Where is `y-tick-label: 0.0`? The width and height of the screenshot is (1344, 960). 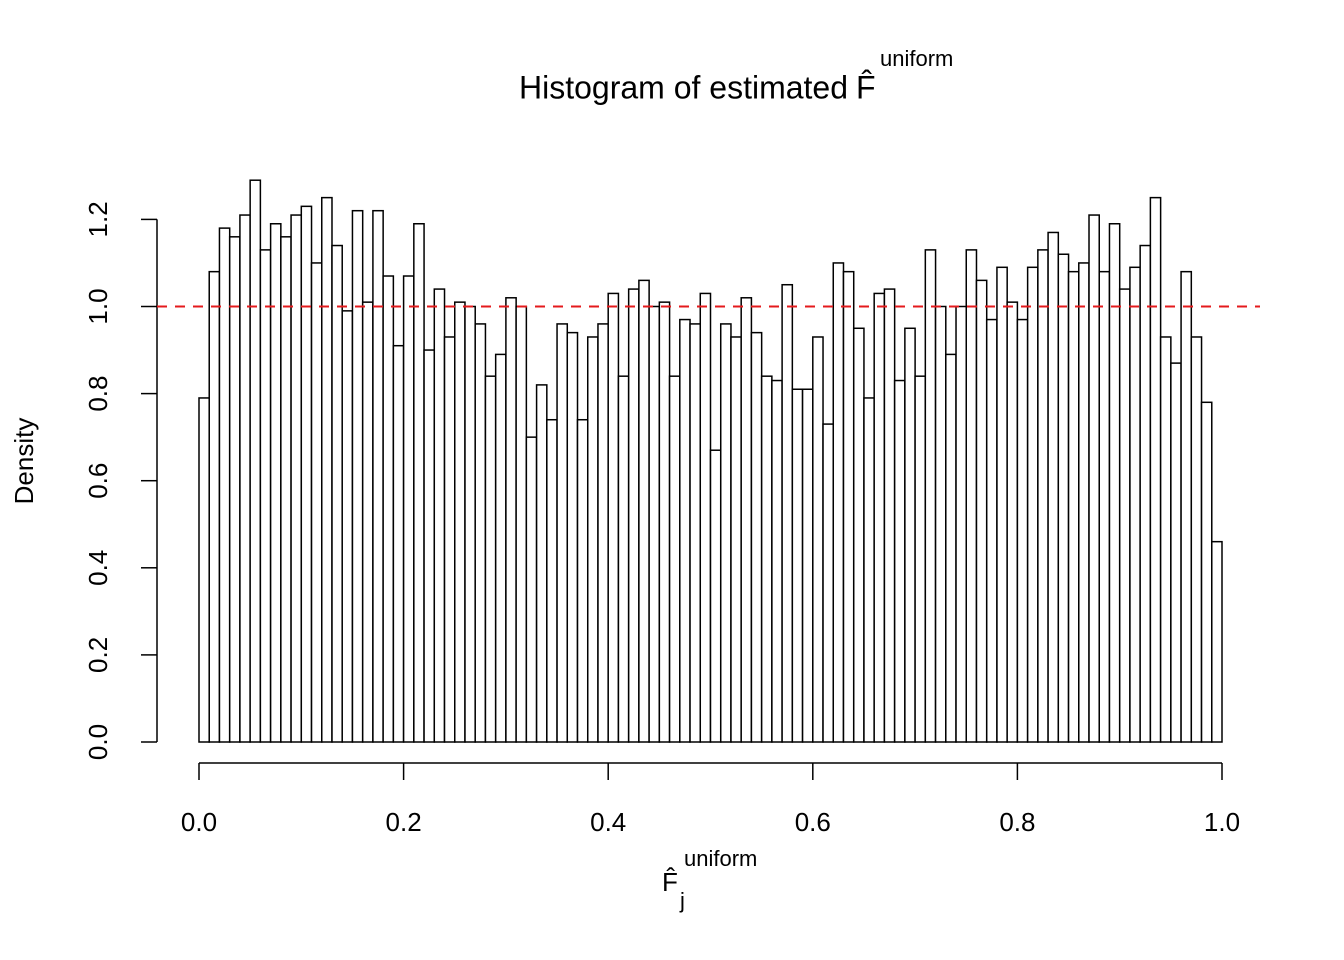
y-tick-label: 0.0 is located at coordinates (98, 742).